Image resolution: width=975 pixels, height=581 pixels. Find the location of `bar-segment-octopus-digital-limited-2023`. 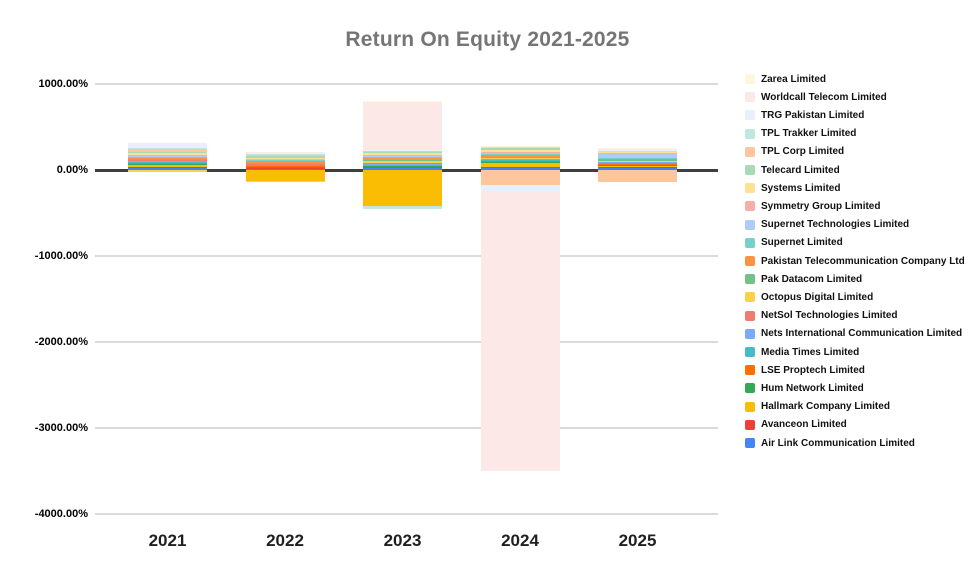

bar-segment-octopus-digital-limited-2023 is located at coordinates (402, 162).